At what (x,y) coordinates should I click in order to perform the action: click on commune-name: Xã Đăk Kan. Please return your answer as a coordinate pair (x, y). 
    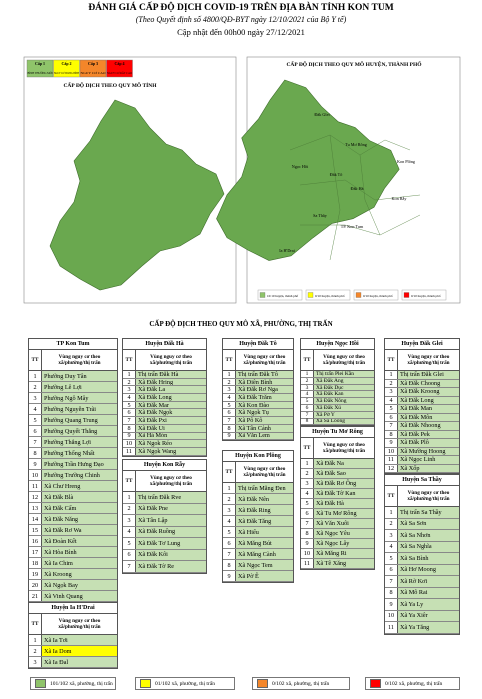
    Looking at the image, I should click on (344, 394).